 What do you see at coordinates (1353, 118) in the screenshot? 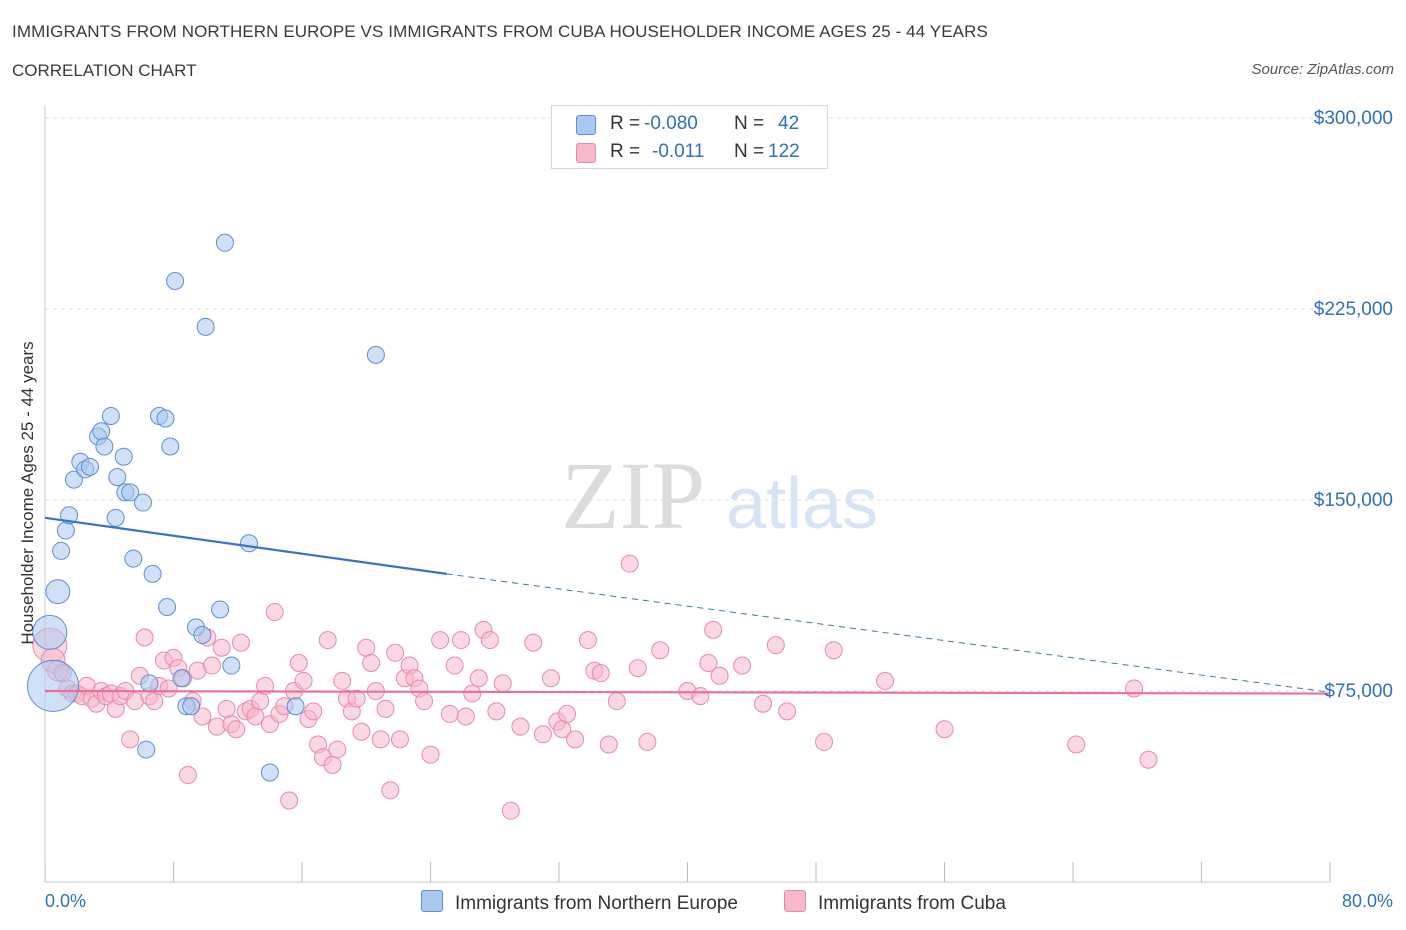
I see `y-tick-label: $300,000` at bounding box center [1353, 118].